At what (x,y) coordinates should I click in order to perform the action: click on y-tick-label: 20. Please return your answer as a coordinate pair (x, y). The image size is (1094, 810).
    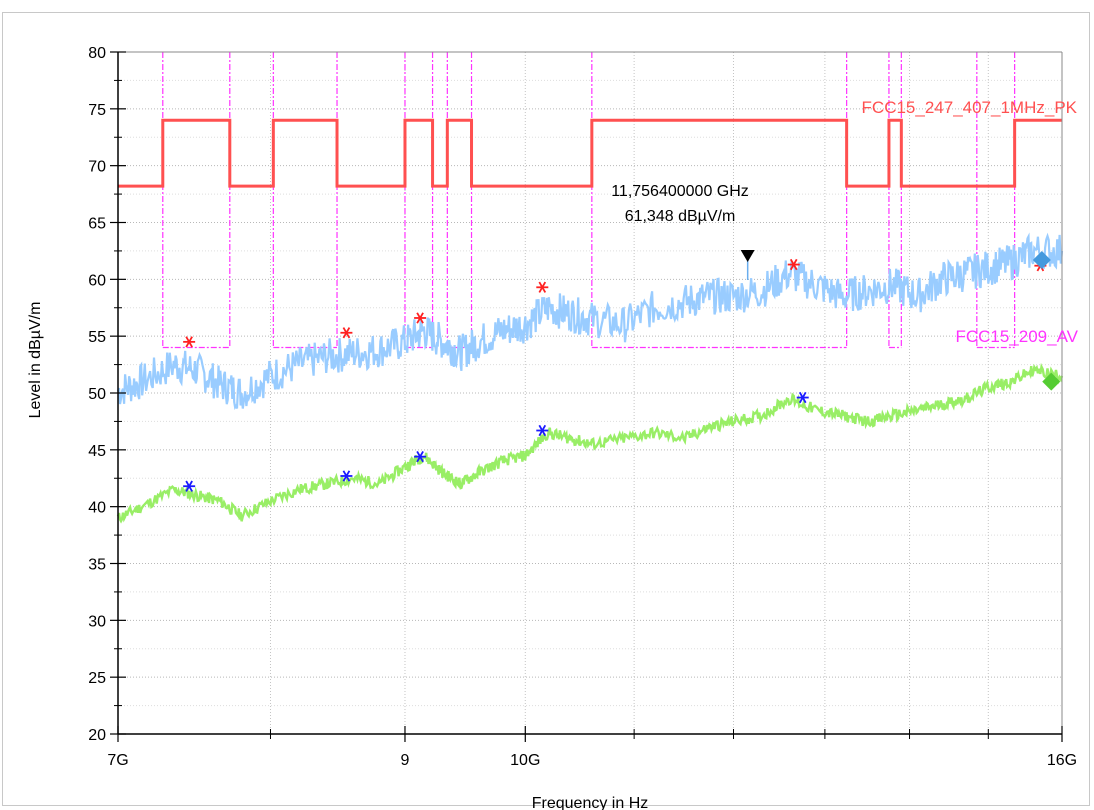
    Looking at the image, I should click on (97, 735).